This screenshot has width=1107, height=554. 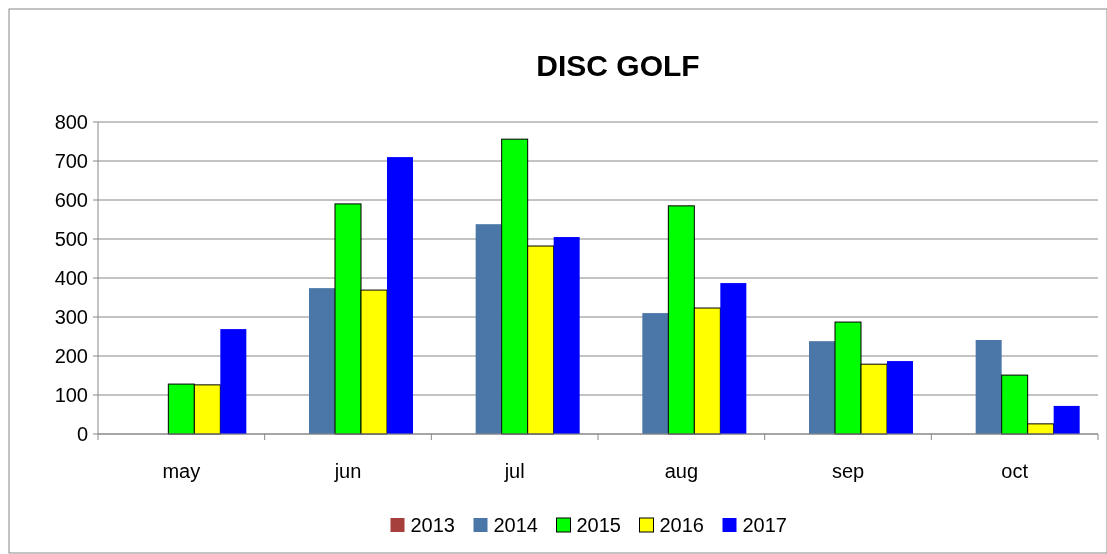 What do you see at coordinates (71, 239) in the screenshot?
I see `y-tick-label: 500` at bounding box center [71, 239].